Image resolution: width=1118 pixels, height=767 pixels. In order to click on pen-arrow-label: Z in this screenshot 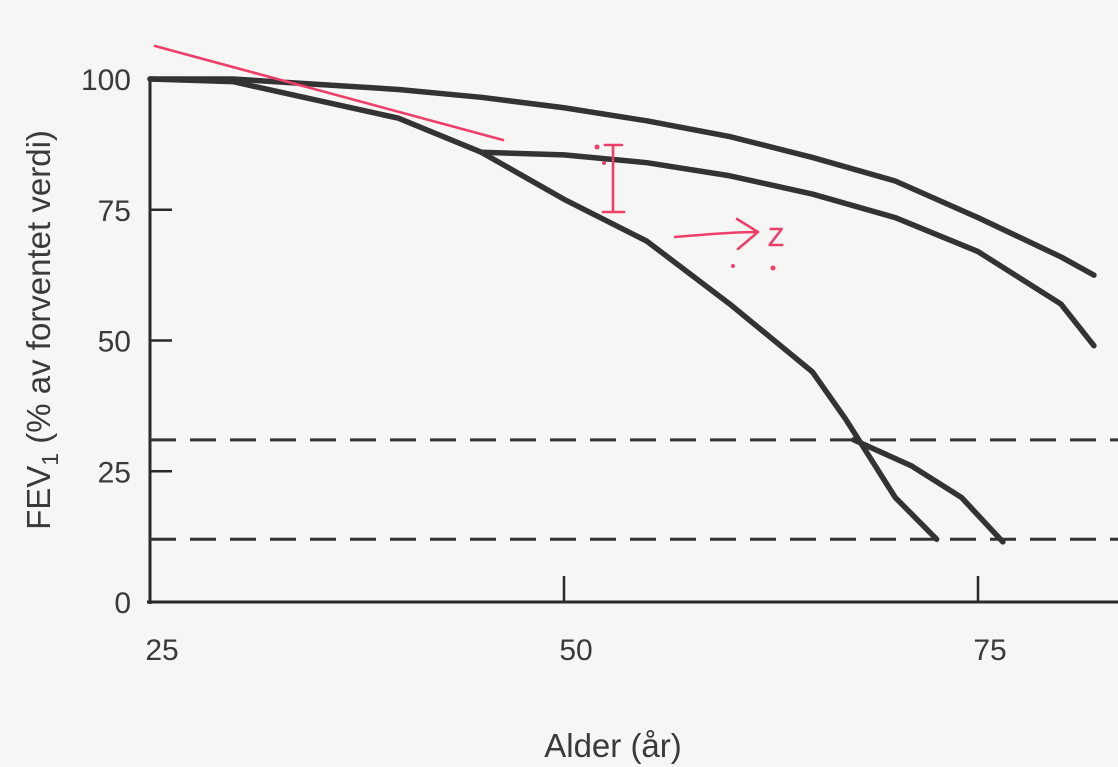, I will do `click(776, 237)`.